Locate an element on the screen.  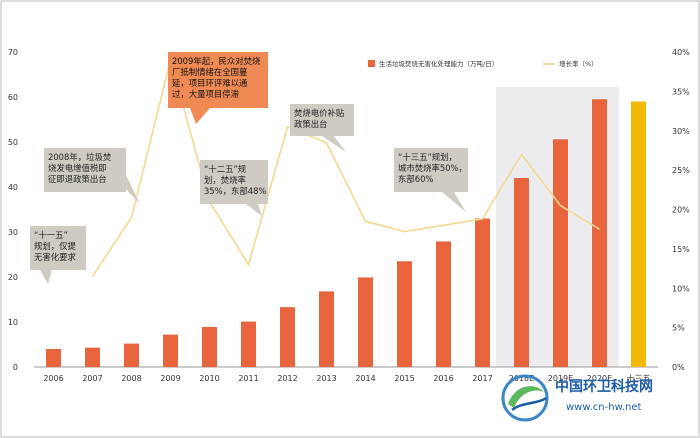
callout-line: 征即退政策出台 is located at coordinates (77, 179).